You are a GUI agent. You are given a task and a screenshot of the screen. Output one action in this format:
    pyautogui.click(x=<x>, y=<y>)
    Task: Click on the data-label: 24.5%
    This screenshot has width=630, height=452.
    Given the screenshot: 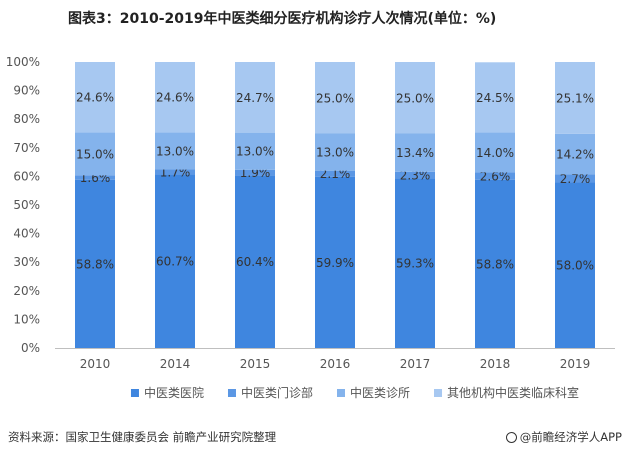 What is the action you would take?
    pyautogui.click(x=495, y=98)
    